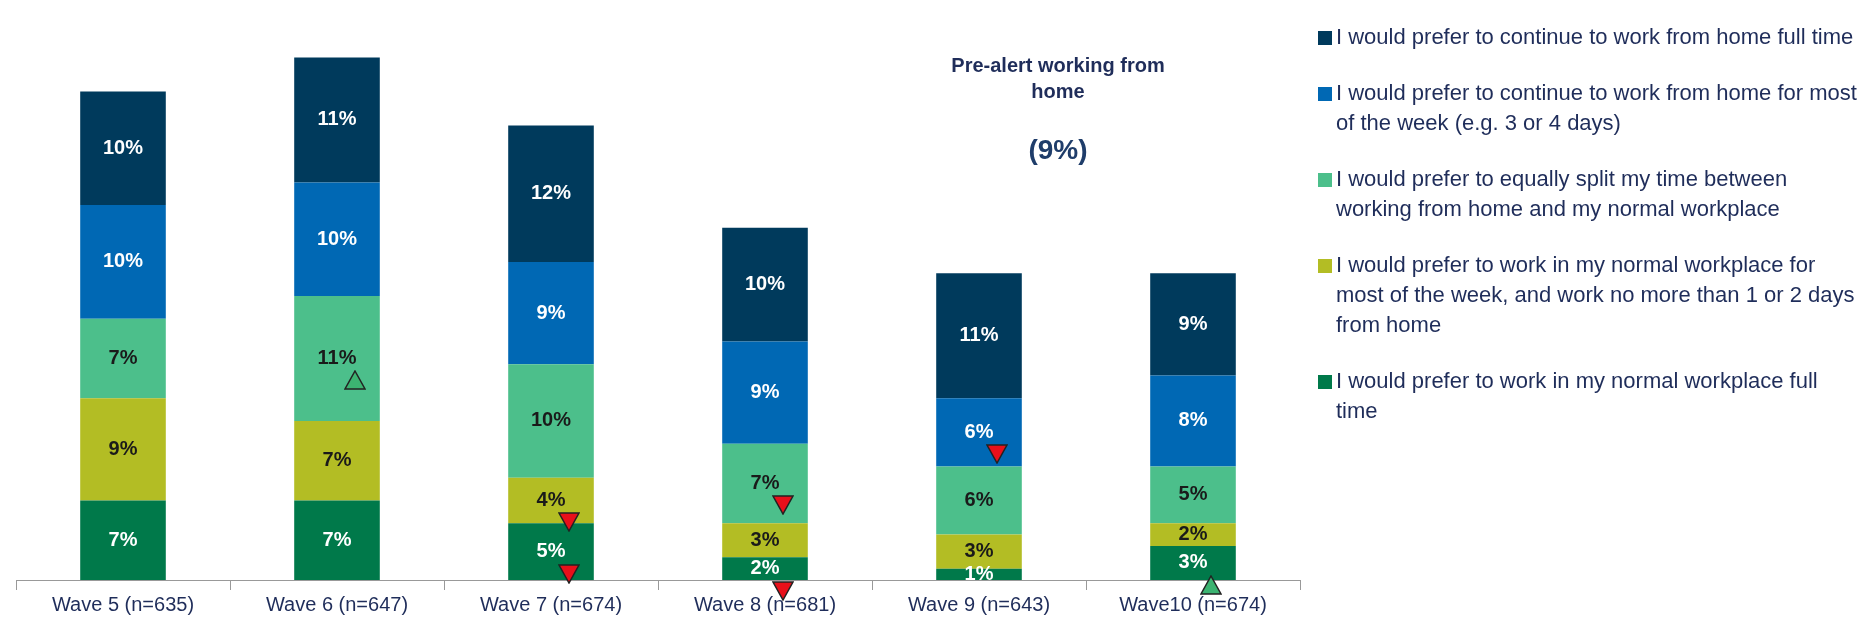  I want to click on data-label: 8%, so click(1193, 419).